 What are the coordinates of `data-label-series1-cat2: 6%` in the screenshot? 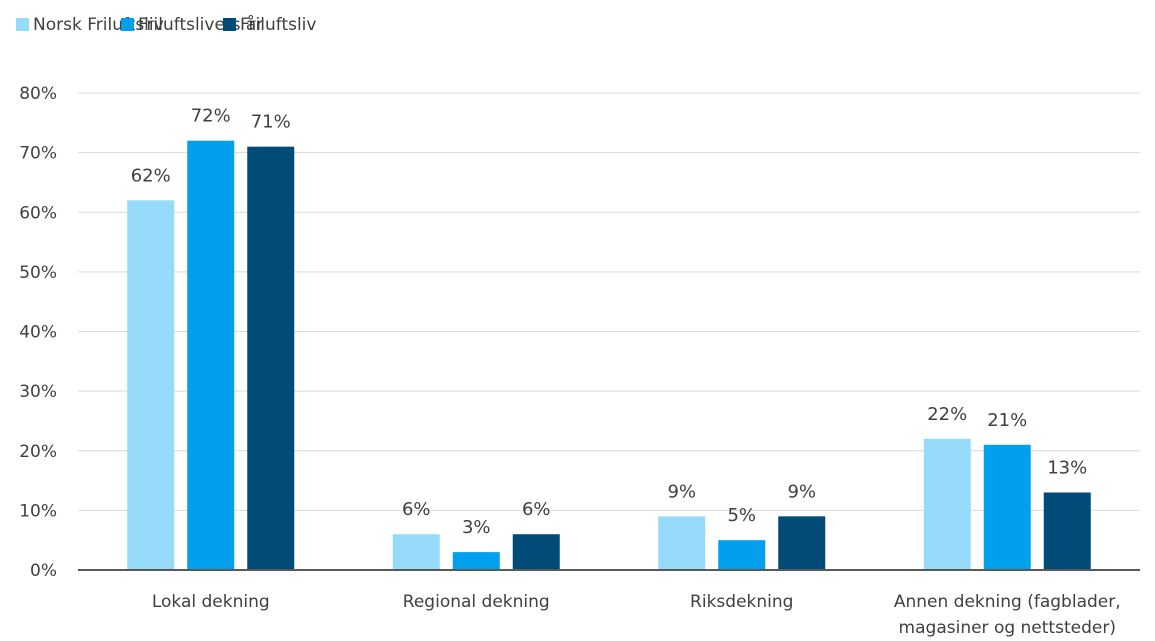 It's located at (416, 509).